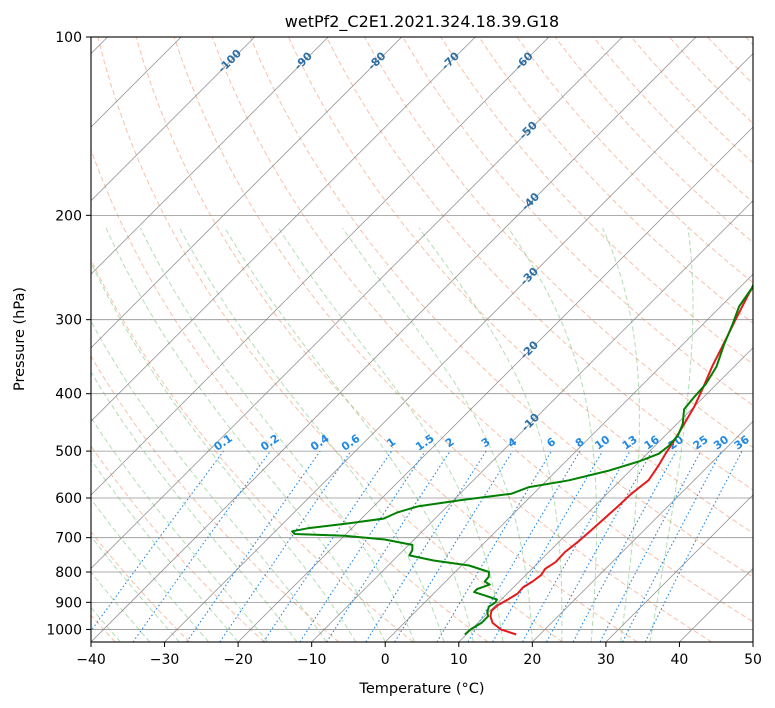 The width and height of the screenshot is (775, 708). I want to click on x-tick-label: 50, so click(753, 660).